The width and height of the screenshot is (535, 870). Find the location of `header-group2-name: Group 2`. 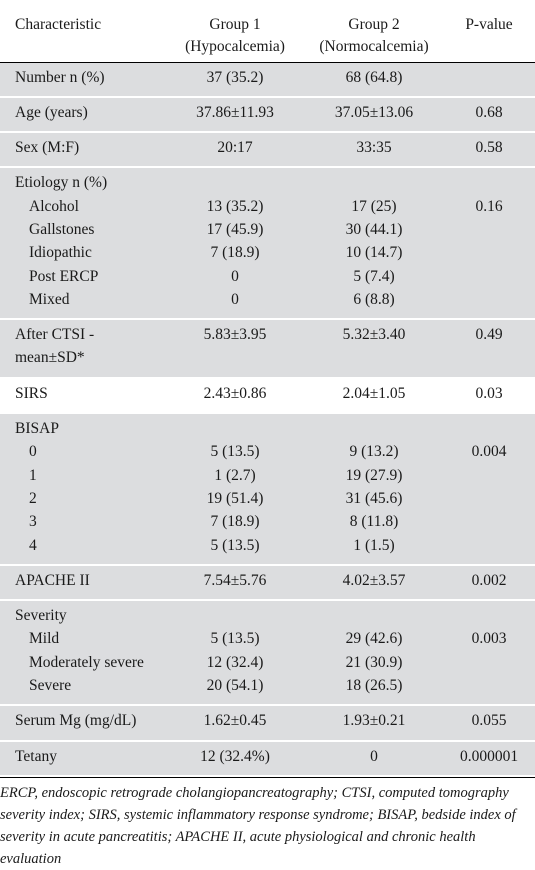

header-group2-name: Group 2 is located at coordinates (374, 24).